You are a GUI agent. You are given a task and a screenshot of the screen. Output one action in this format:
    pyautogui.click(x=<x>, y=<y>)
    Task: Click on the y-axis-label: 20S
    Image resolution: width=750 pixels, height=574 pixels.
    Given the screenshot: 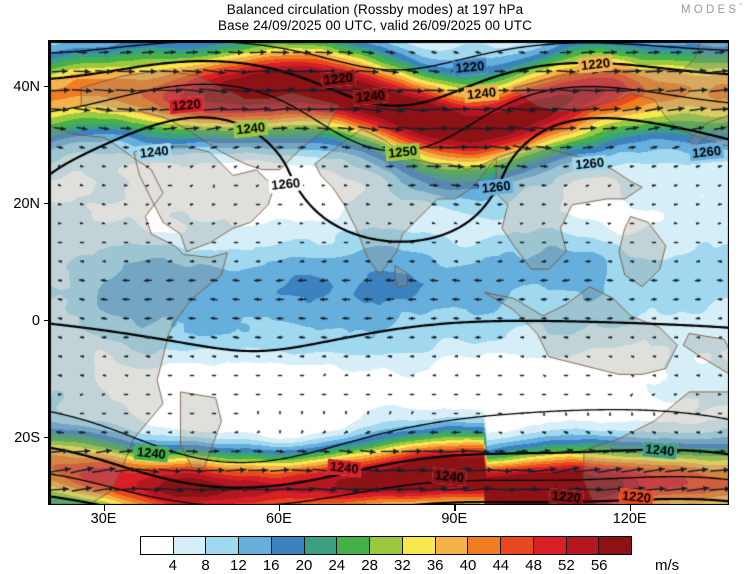 What is the action you would take?
    pyautogui.click(x=27, y=437)
    